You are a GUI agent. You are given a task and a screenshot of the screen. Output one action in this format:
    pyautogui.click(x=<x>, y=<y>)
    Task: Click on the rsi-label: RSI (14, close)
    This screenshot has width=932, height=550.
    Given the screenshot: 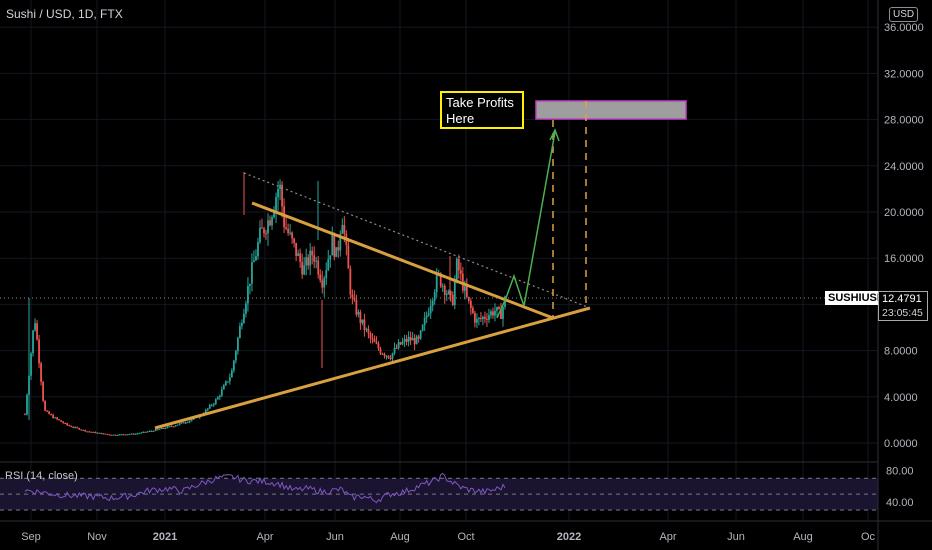 What is the action you would take?
    pyautogui.click(x=41, y=476)
    